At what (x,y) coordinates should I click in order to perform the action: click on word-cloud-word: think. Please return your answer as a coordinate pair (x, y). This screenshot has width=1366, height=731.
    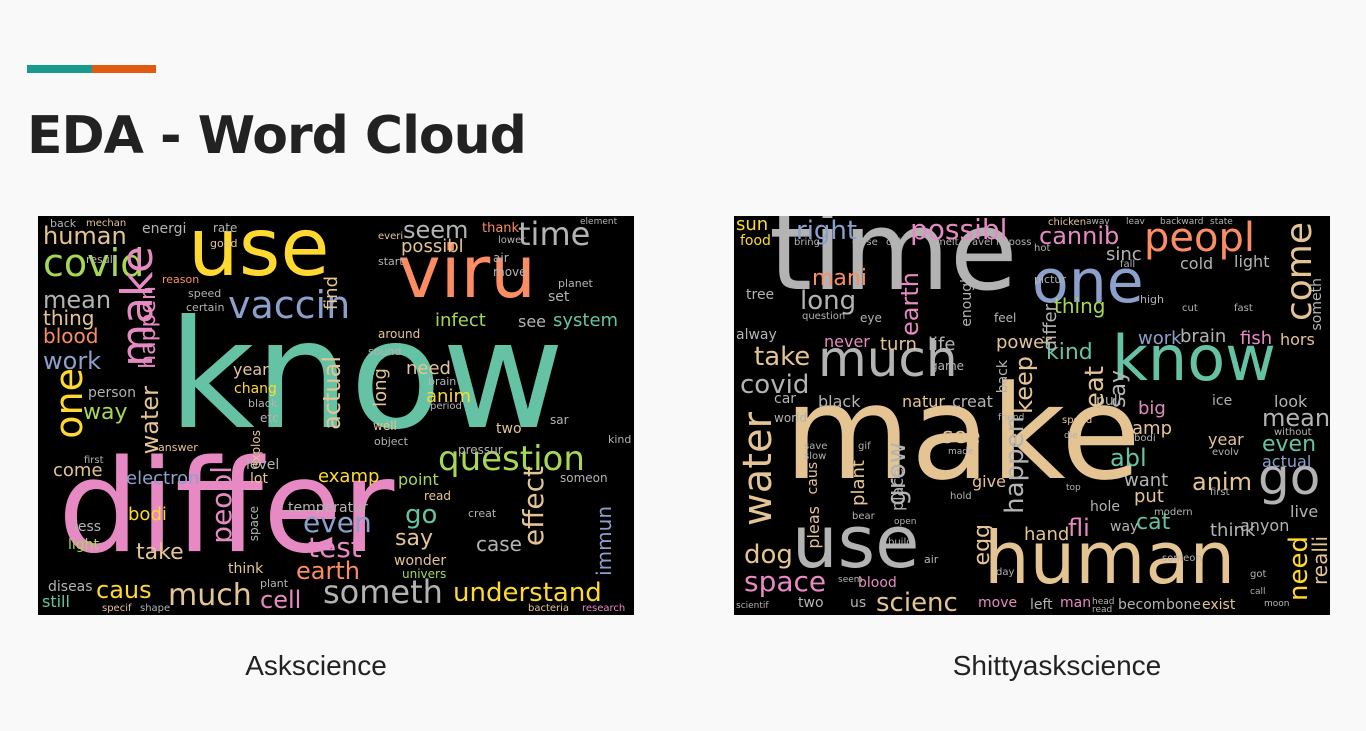
    Looking at the image, I should click on (246, 569).